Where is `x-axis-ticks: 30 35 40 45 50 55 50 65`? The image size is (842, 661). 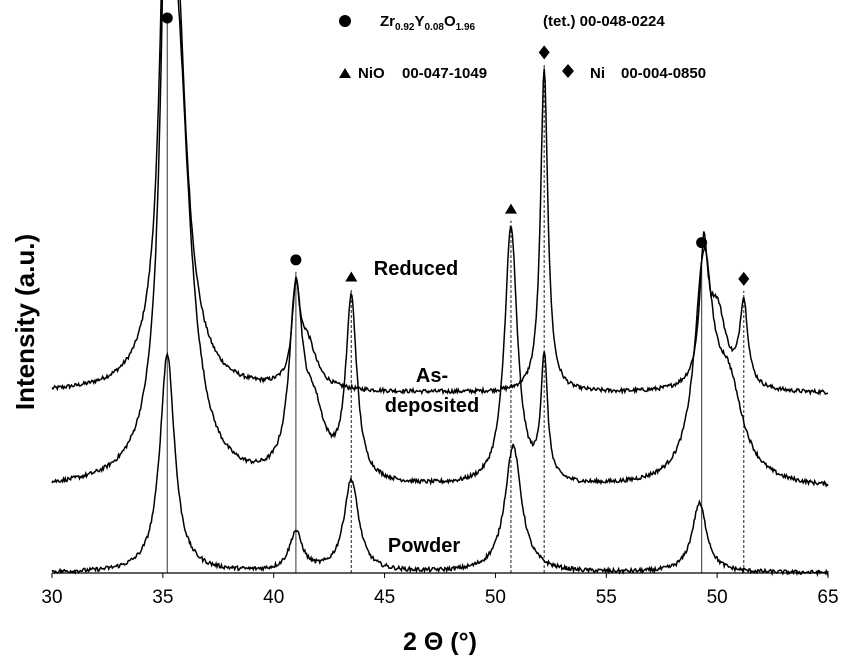
x-axis-ticks: 30 35 40 45 50 55 50 65 is located at coordinates (440, 590).